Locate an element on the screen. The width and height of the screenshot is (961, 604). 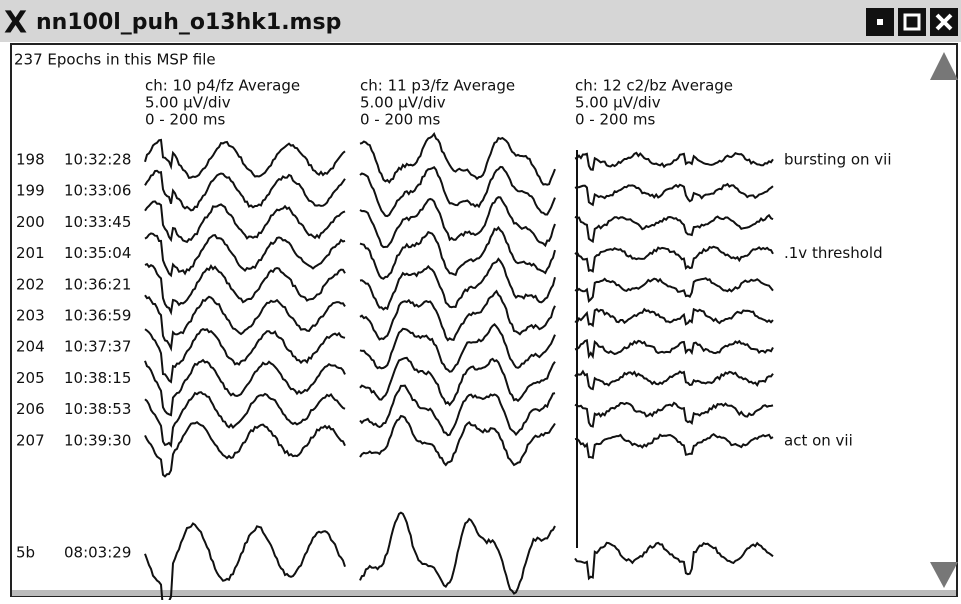
epoch-time: 08:03:29 is located at coordinates (97, 553).